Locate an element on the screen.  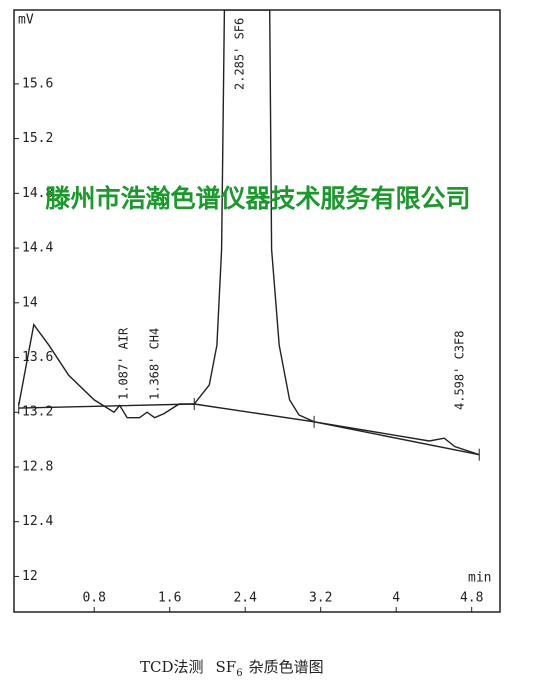
peak-label: 4.598' C3F8 is located at coordinates (460, 370).